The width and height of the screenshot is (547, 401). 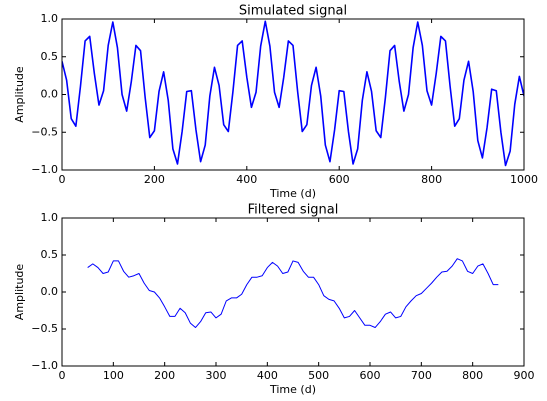 What do you see at coordinates (216, 375) in the screenshot?
I see `x-tick-label: 300` at bounding box center [216, 375].